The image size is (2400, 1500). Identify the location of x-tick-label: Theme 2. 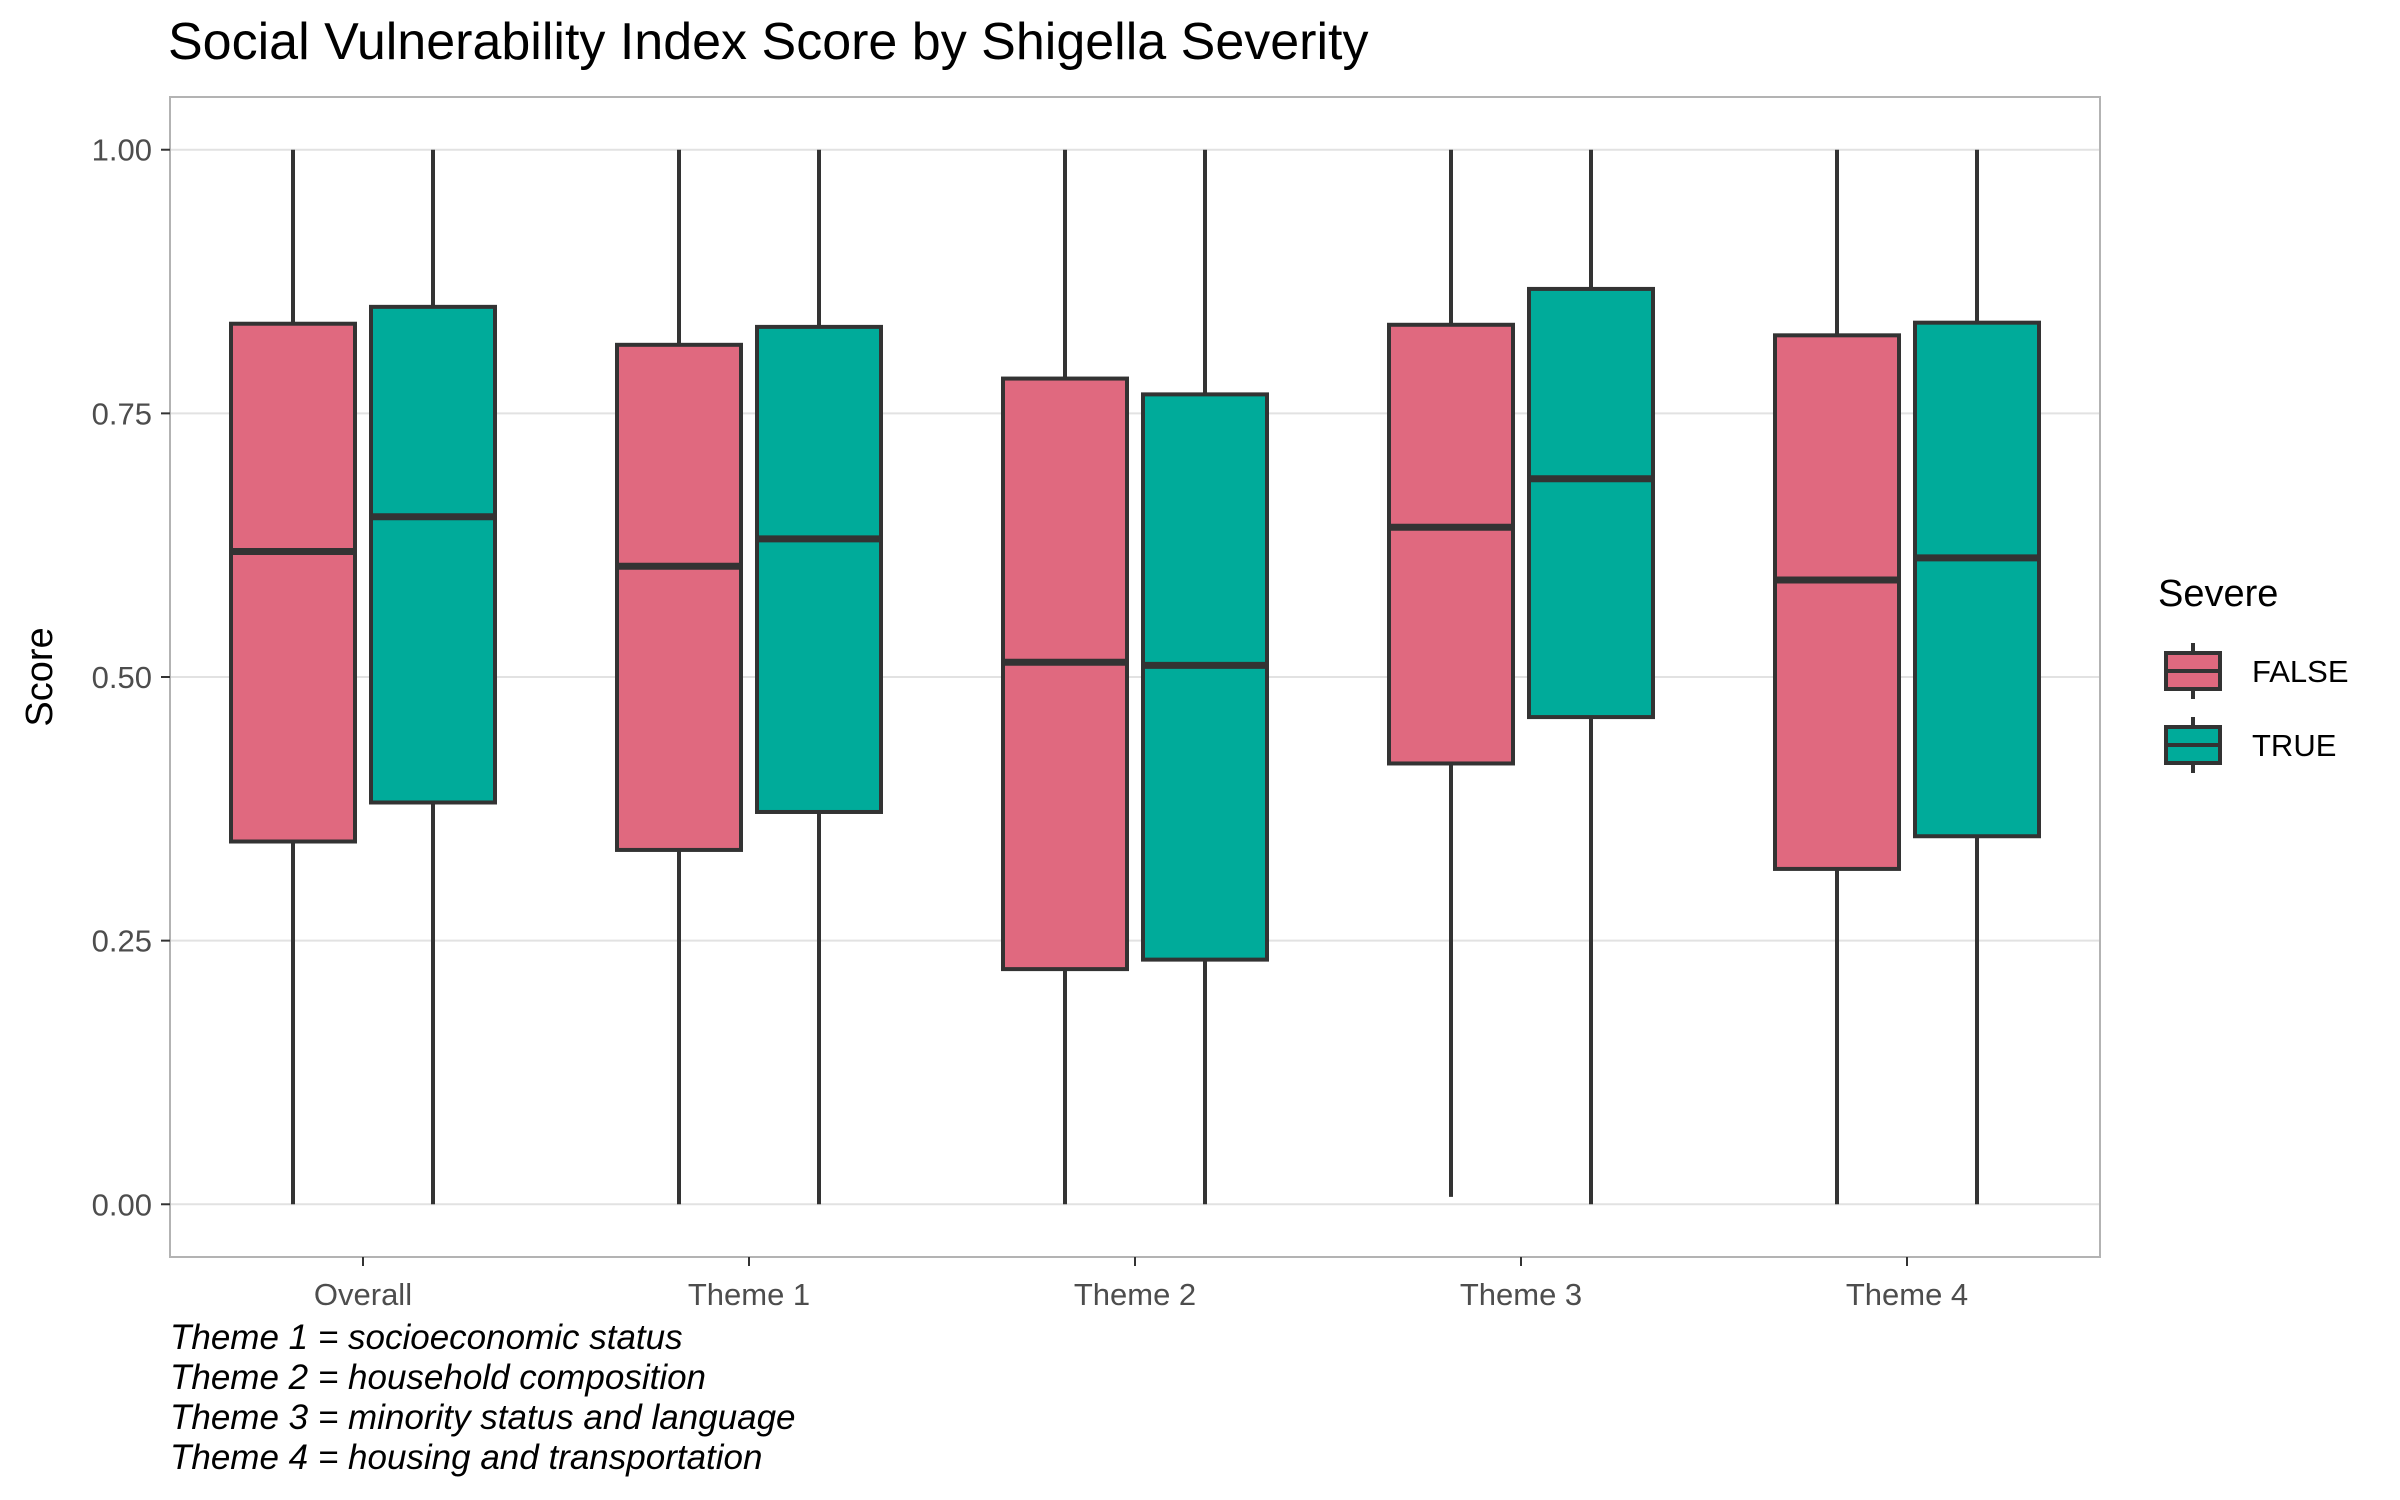
(1135, 1294).